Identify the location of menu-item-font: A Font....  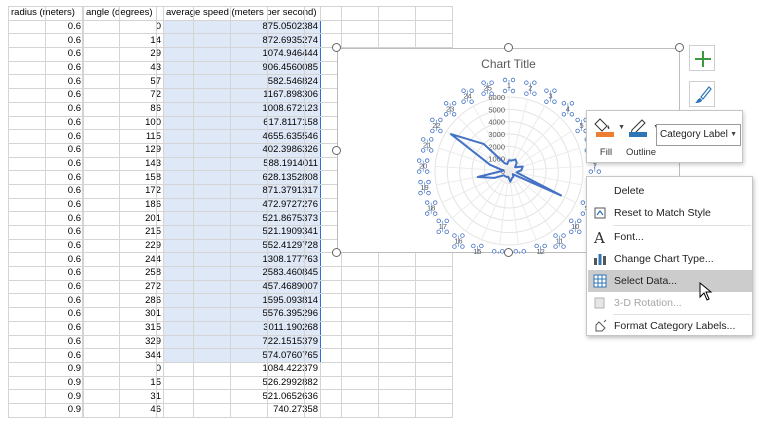
(670, 237).